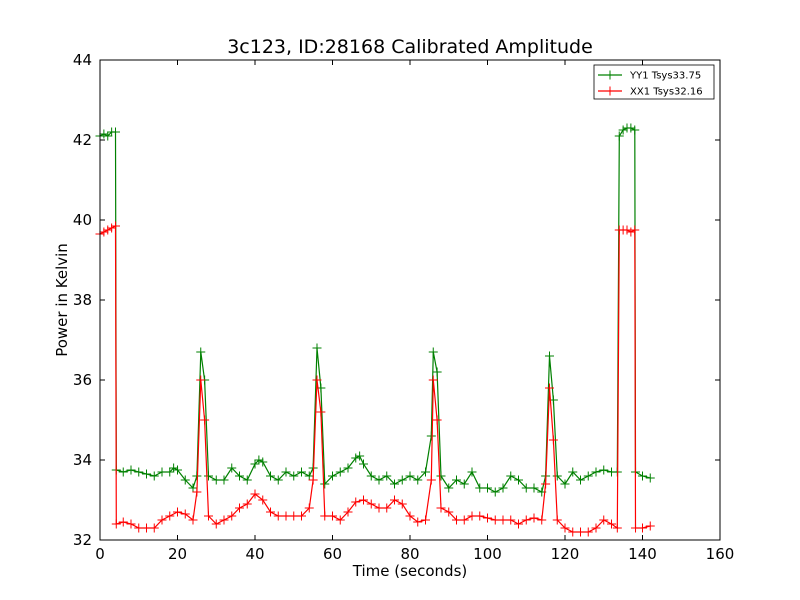 This screenshot has width=800, height=600. What do you see at coordinates (410, 571) in the screenshot?
I see `x-axis-label: Time (seconds)` at bounding box center [410, 571].